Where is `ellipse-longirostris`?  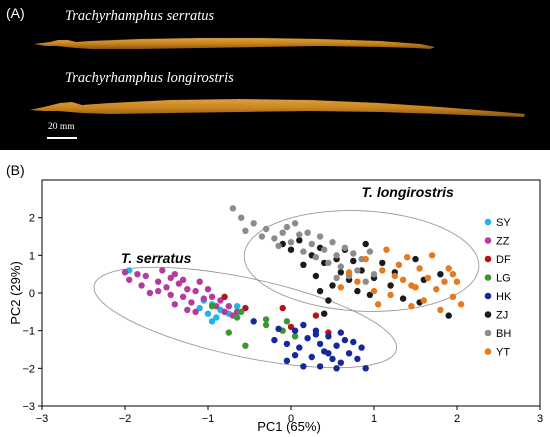
ellipse-longirostris is located at coordinates (361, 261).